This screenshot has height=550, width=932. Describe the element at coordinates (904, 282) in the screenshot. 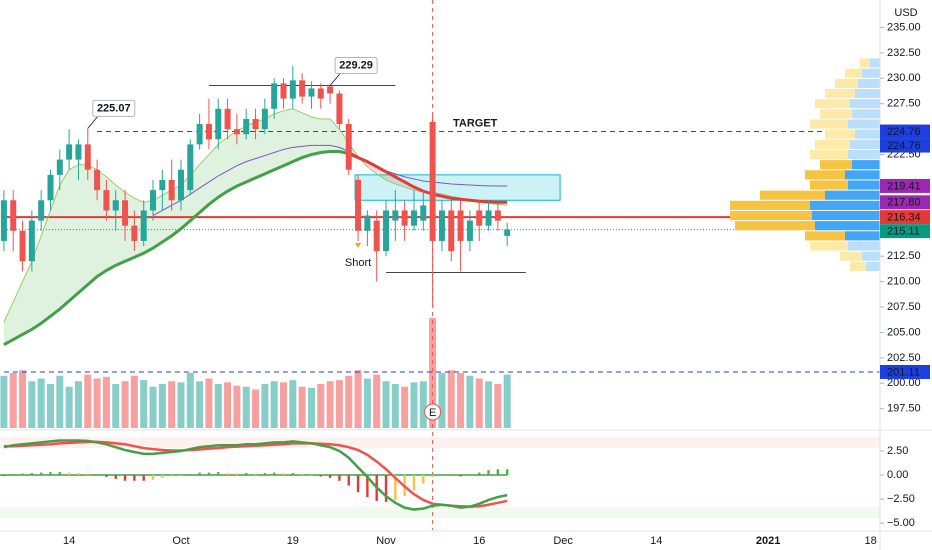

I see `y-tick-label: 210.00` at that location.